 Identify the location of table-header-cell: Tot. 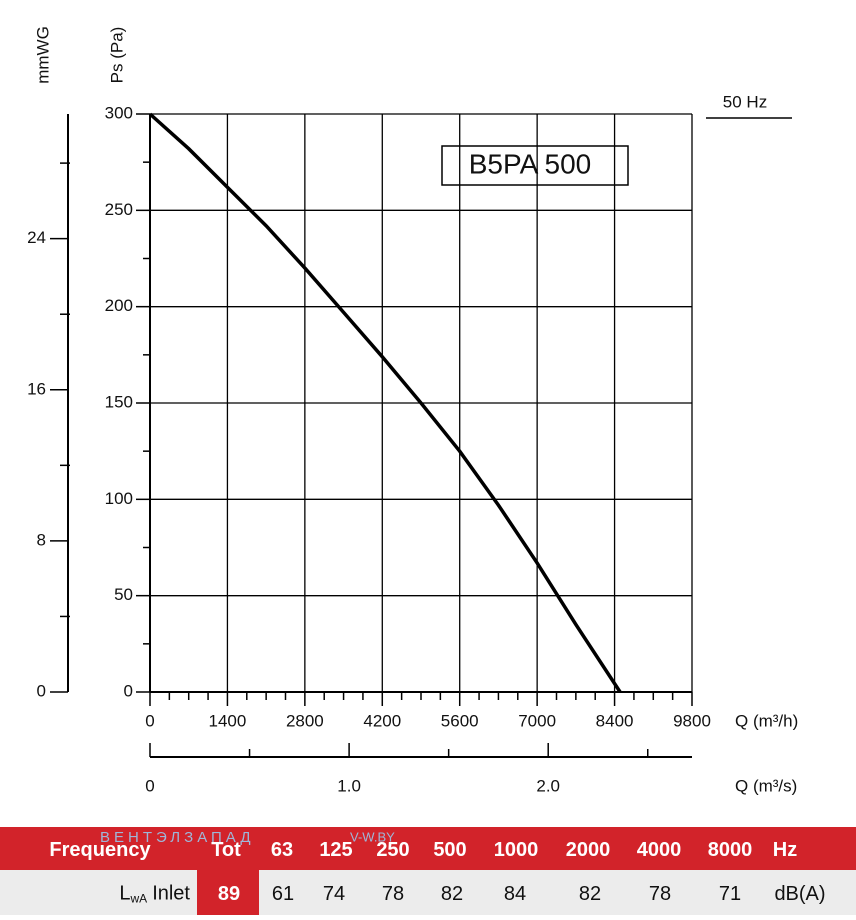
(226, 850).